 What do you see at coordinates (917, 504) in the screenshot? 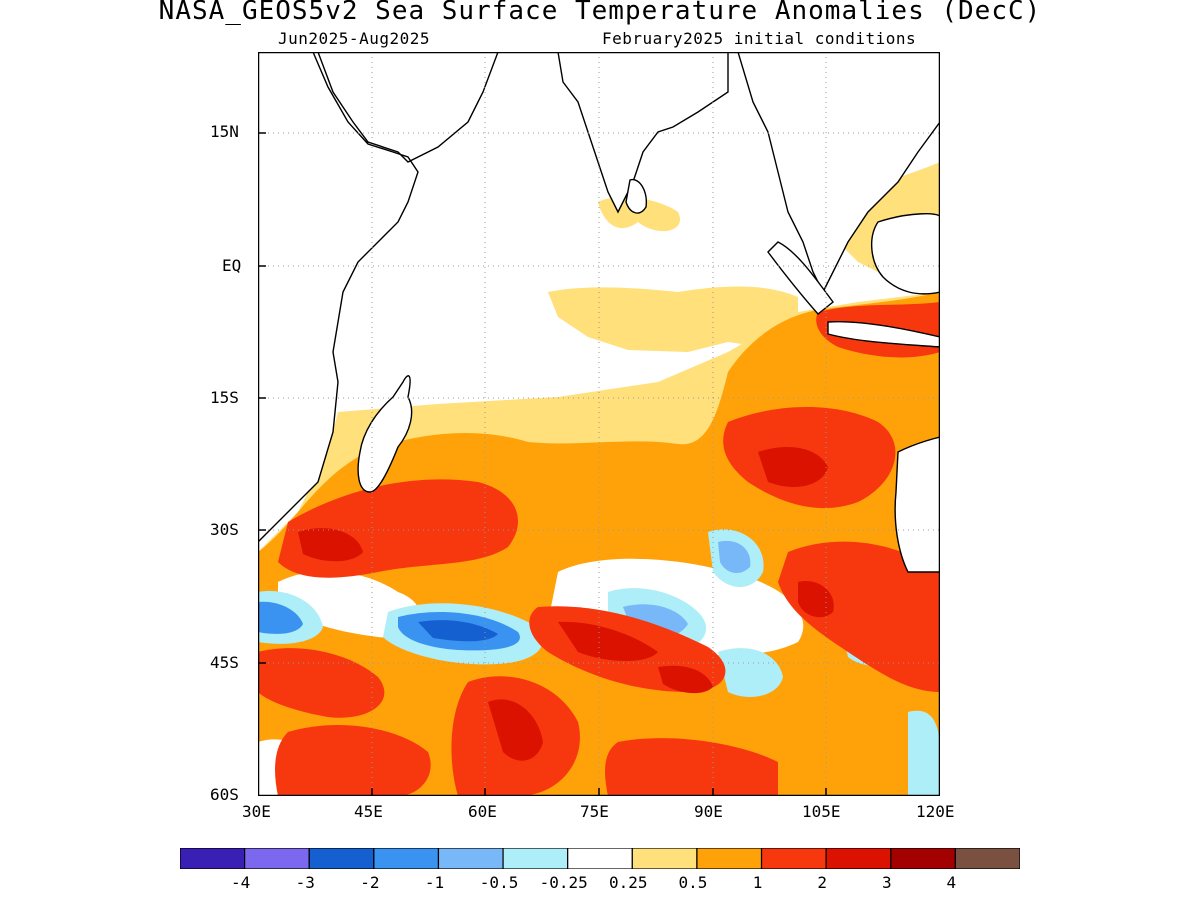
I see `australia-land` at bounding box center [917, 504].